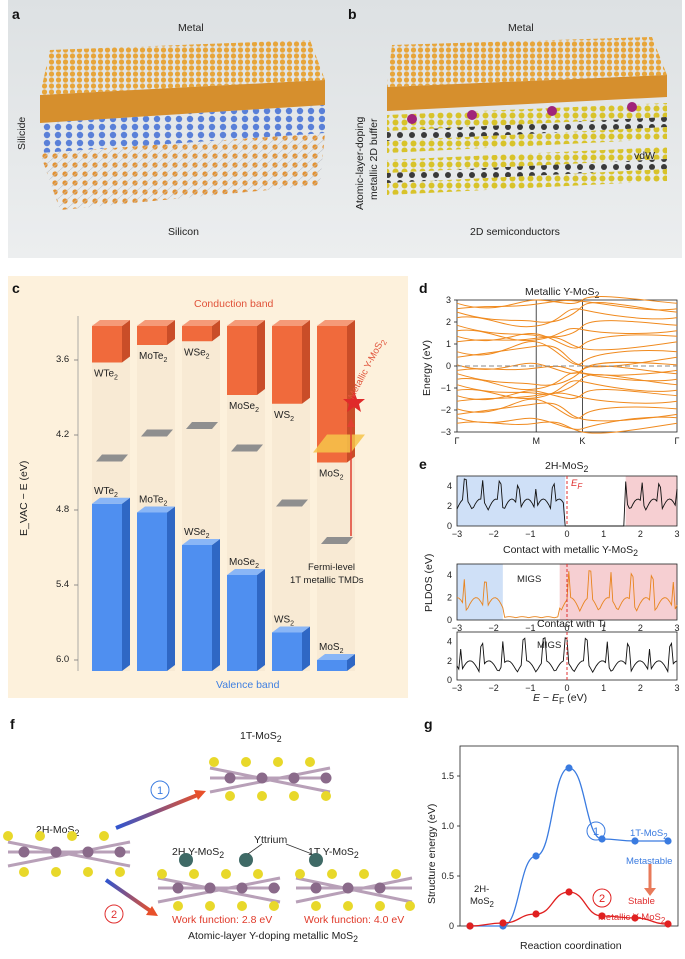 This screenshot has height=959, width=685. What do you see at coordinates (527, 160) in the screenshot?
I see `semiconductor-layer-top` at bounding box center [527, 160].